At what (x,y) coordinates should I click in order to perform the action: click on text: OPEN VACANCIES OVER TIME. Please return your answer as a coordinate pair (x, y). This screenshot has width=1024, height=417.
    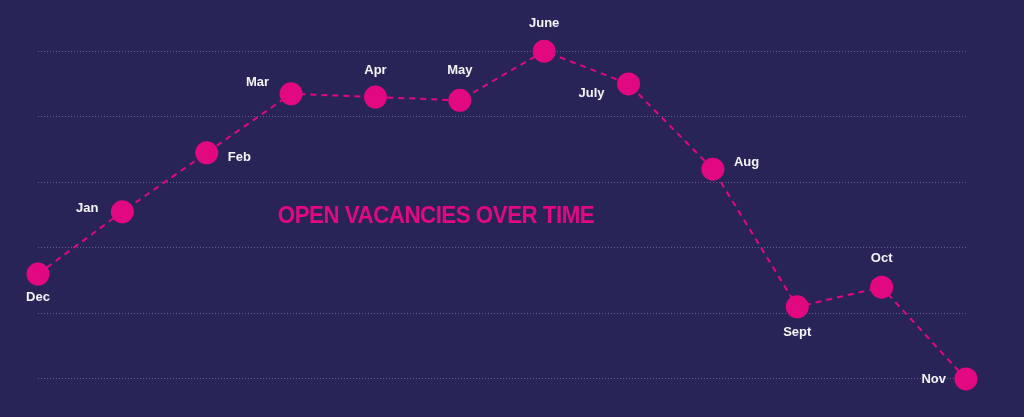
    Looking at the image, I should click on (436, 215).